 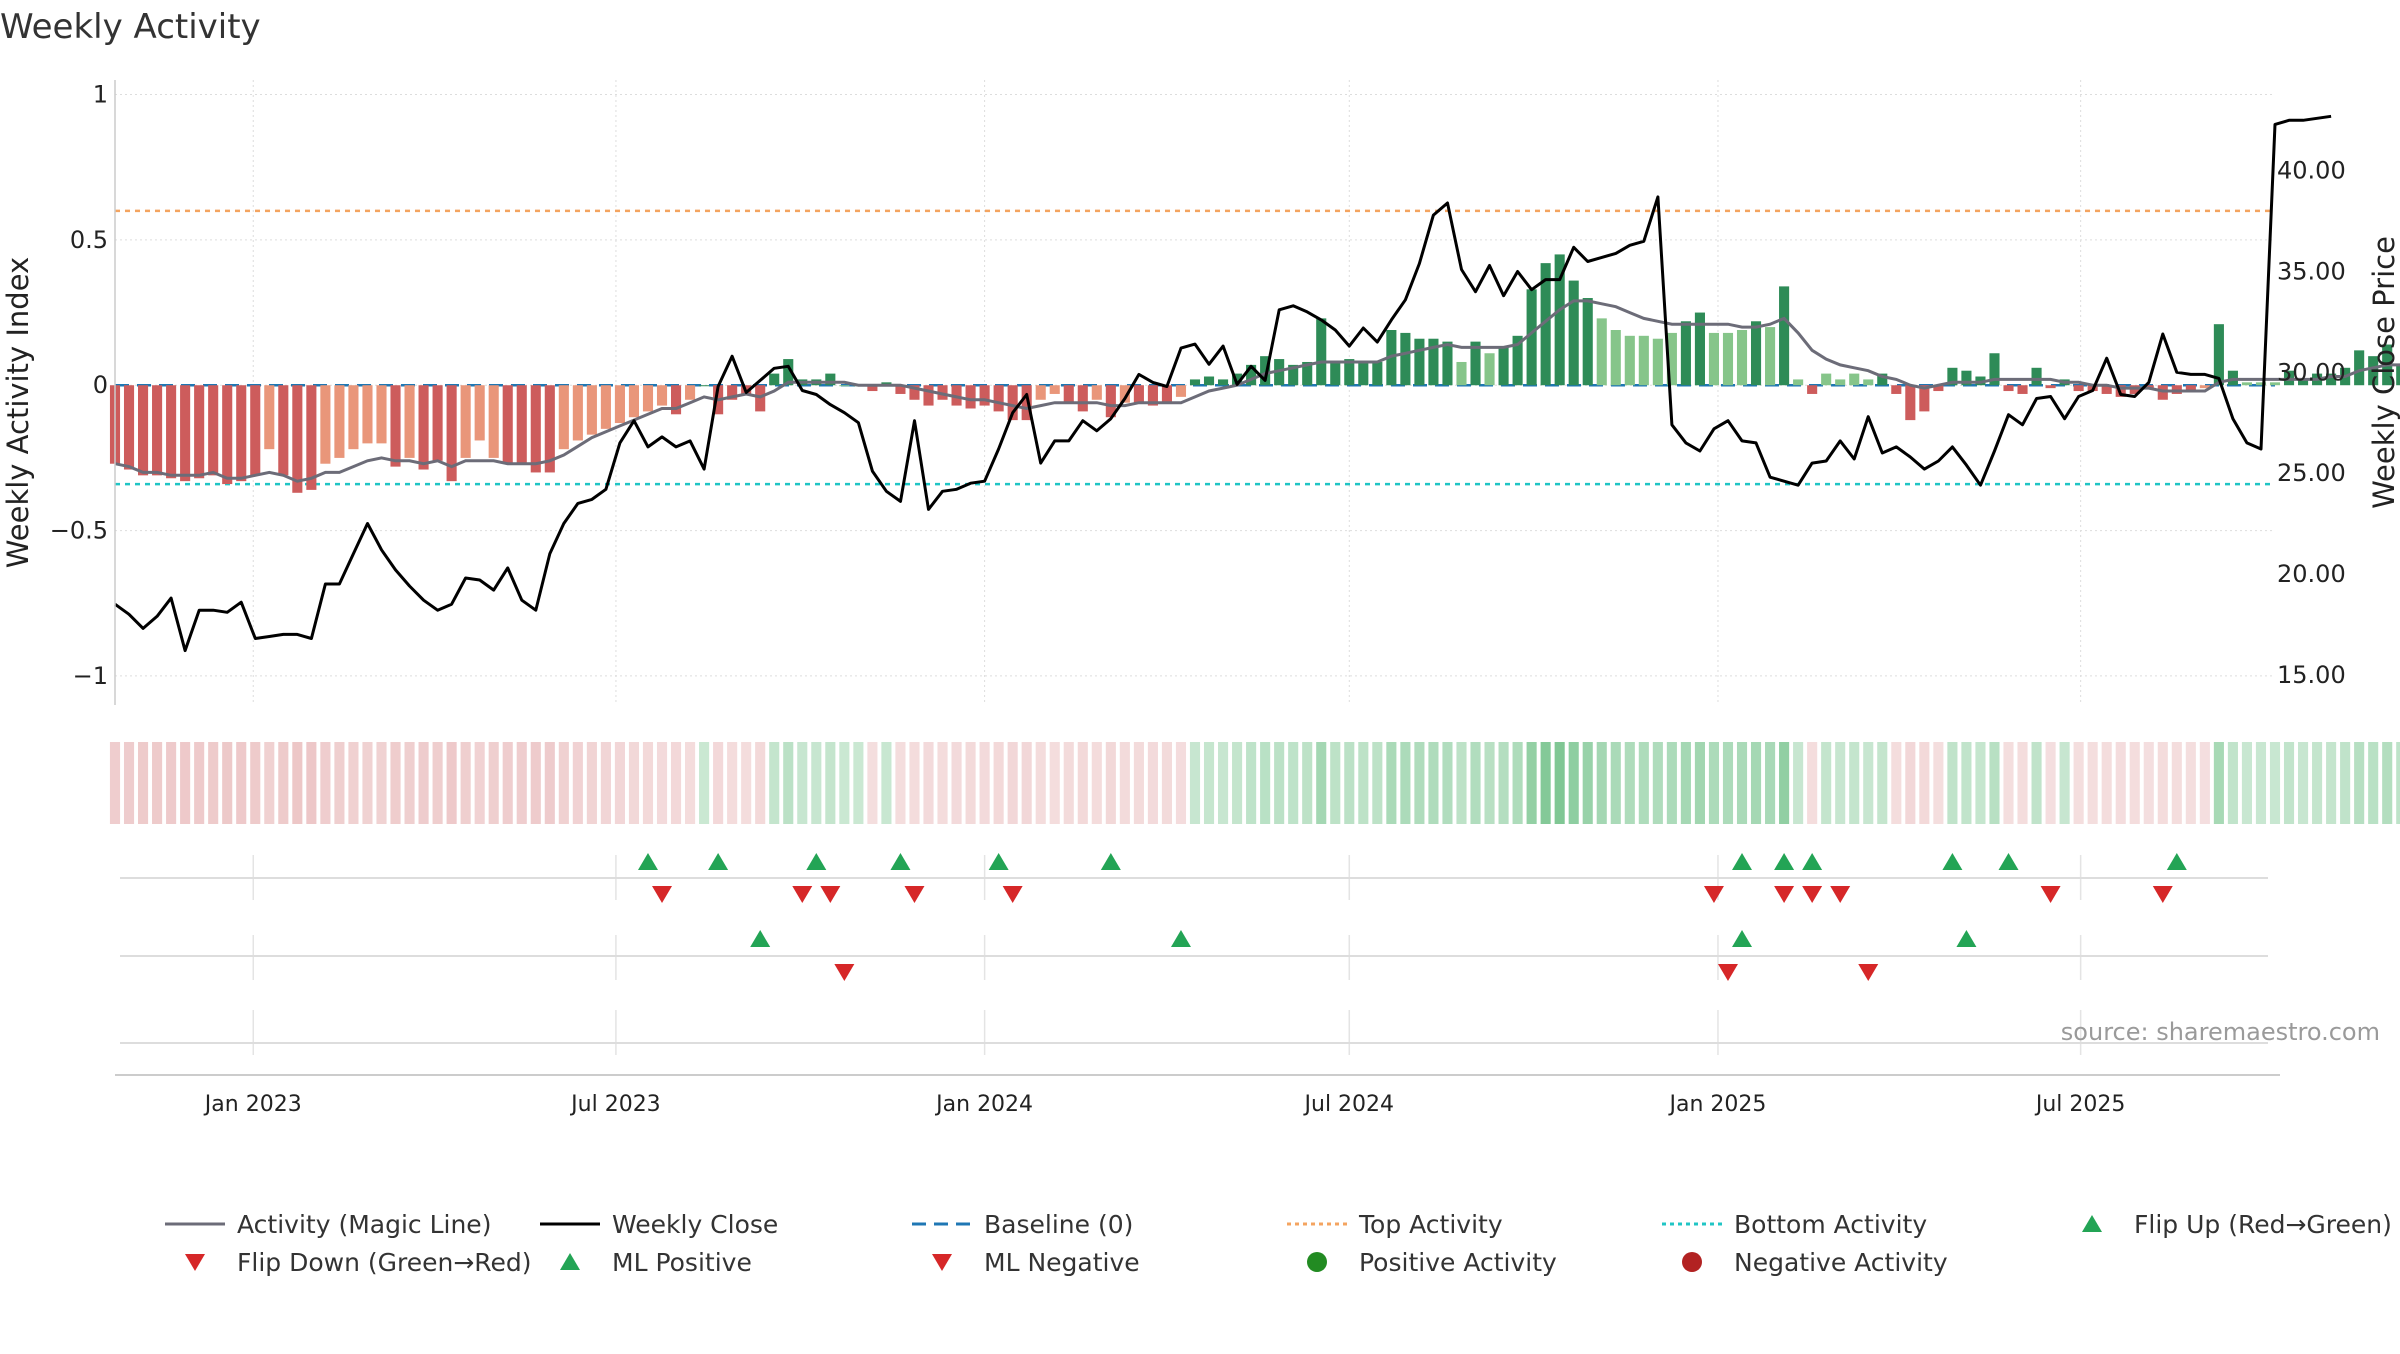 What do you see at coordinates (1430, 1224) in the screenshot?
I see `legend-label: Top Activity` at bounding box center [1430, 1224].